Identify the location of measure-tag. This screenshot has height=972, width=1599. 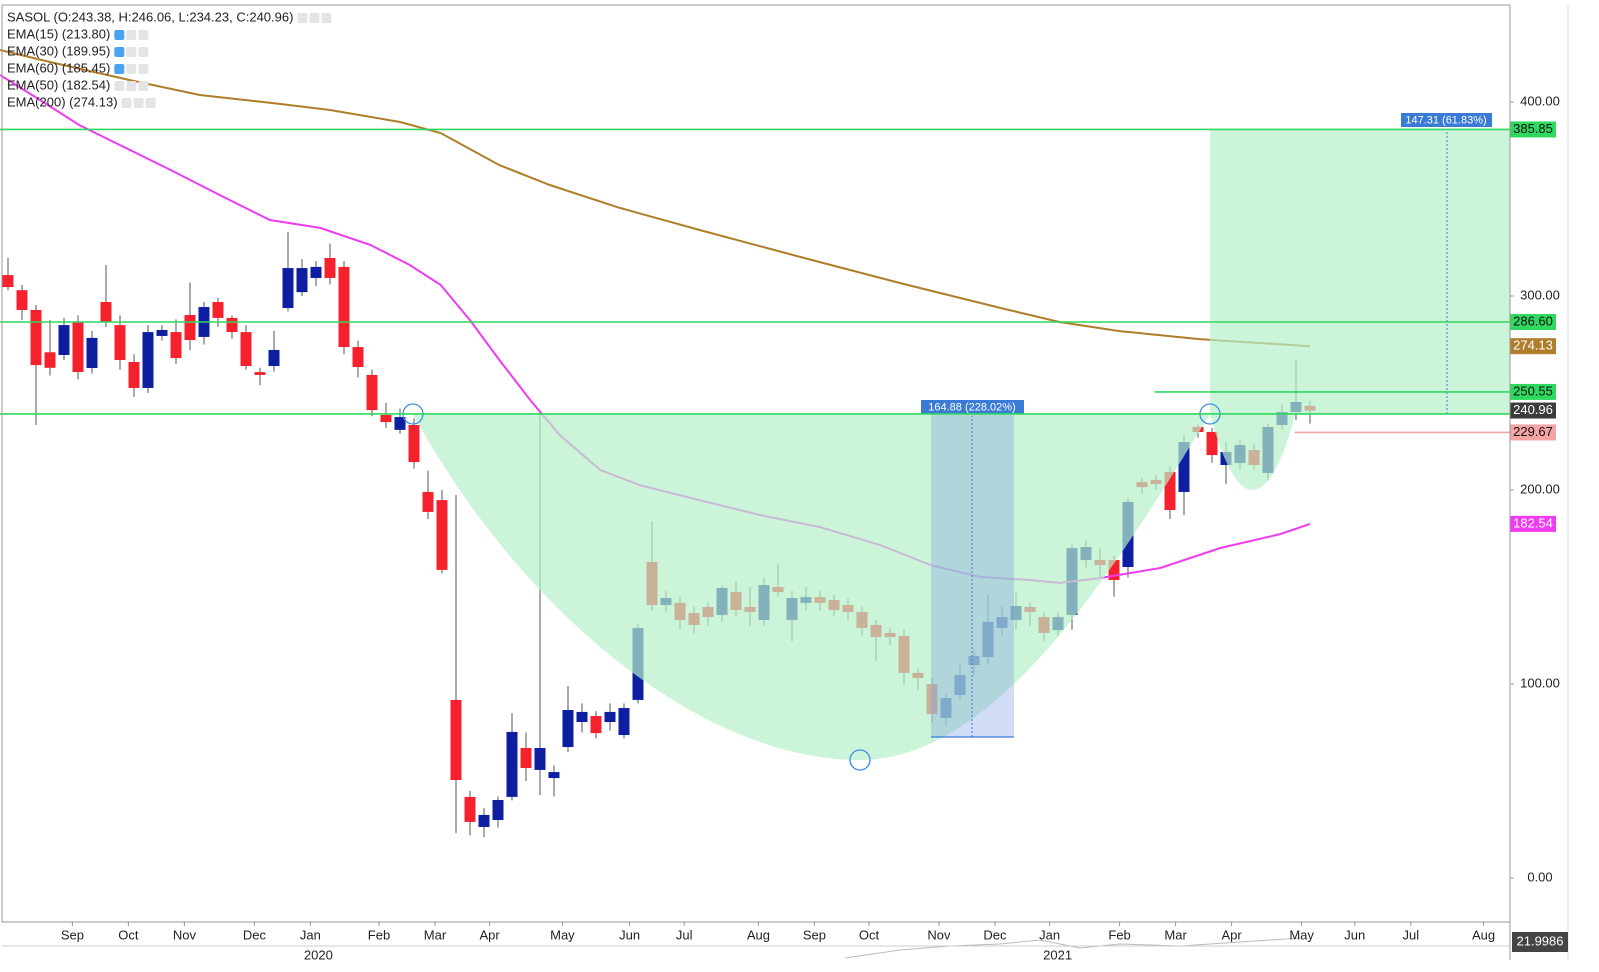
(972, 407).